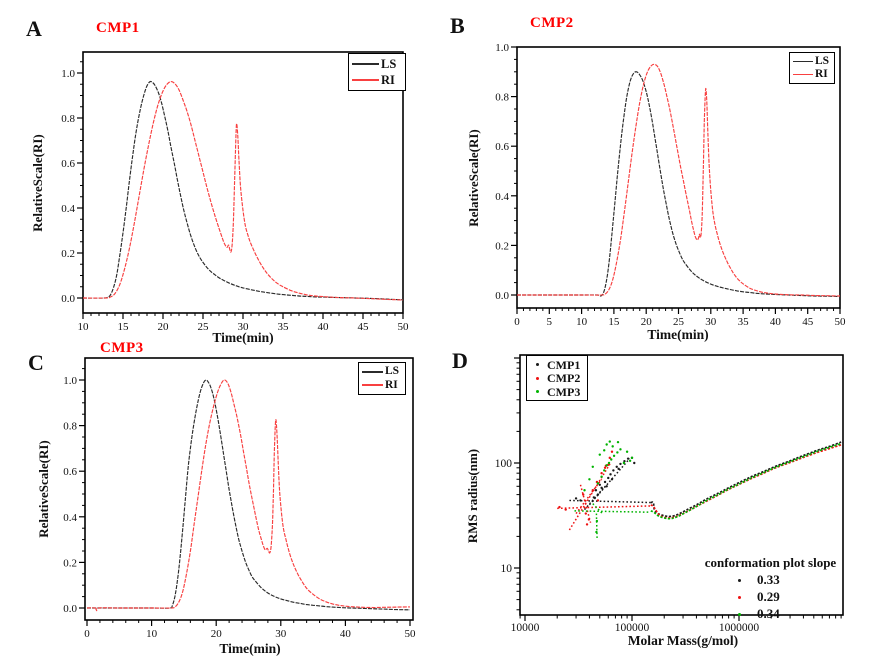  Describe the element at coordinates (739, 614) in the screenshot. I see `cmp3-dot` at that location.